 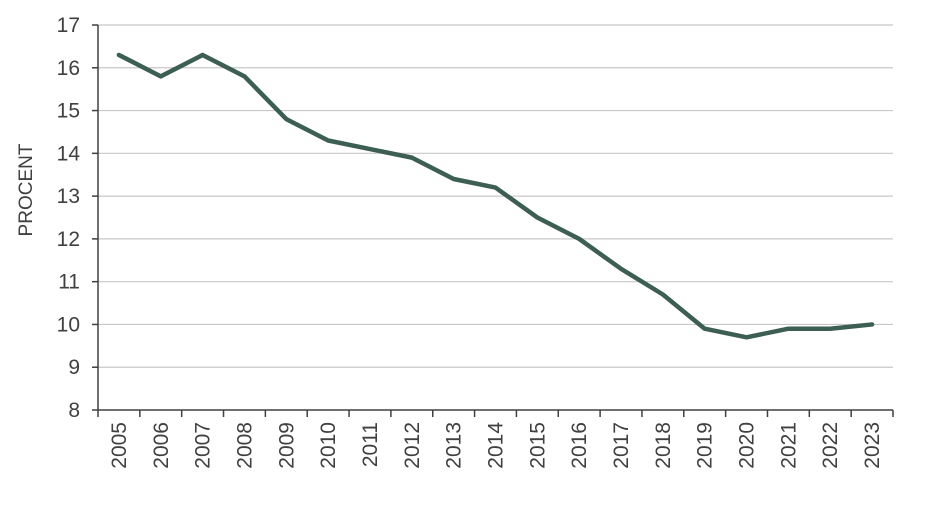 What do you see at coordinates (872, 445) in the screenshot?
I see `x-tick-label: 2023` at bounding box center [872, 445].